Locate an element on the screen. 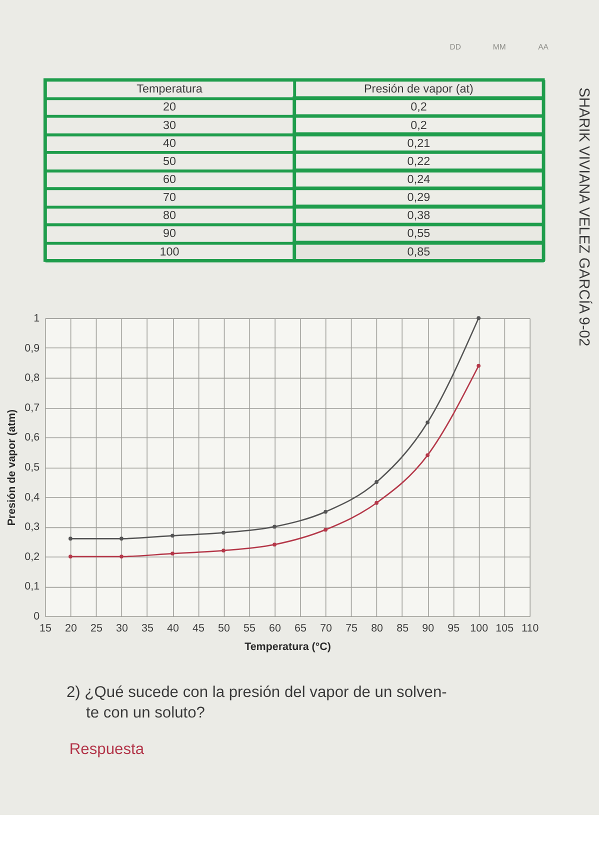  y-tick-label: 0,7 is located at coordinates (32, 408).